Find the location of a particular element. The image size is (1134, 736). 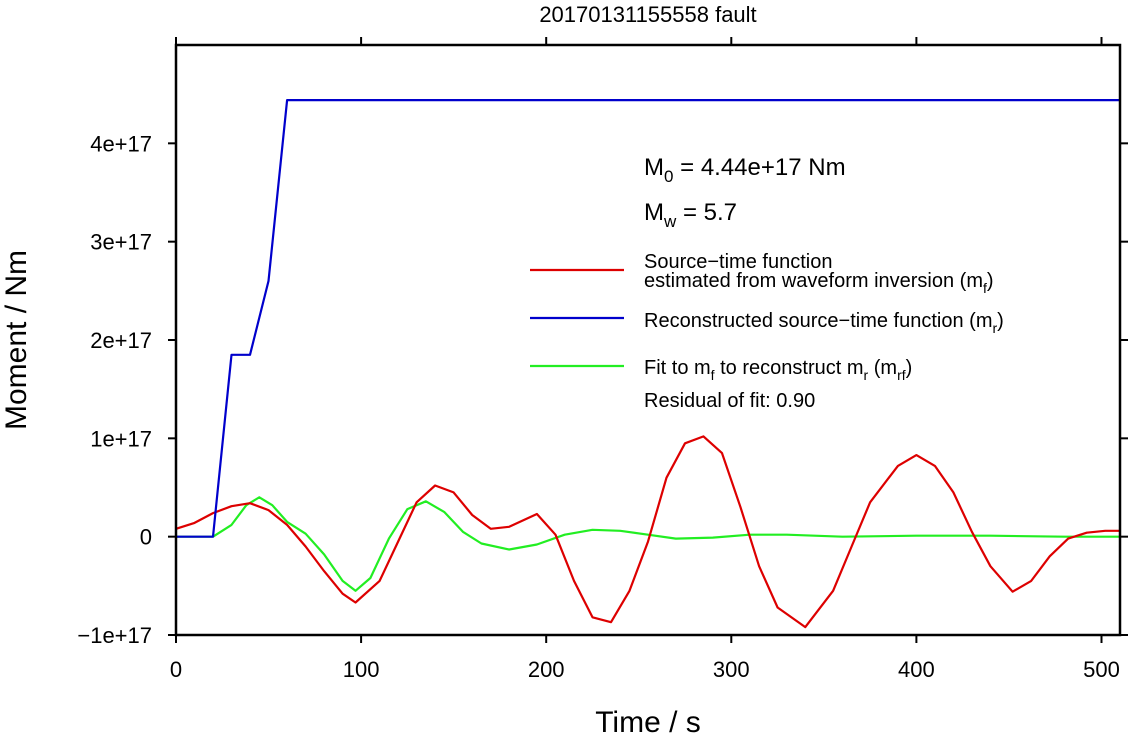

x-tick-label: 200 is located at coordinates (546, 669).